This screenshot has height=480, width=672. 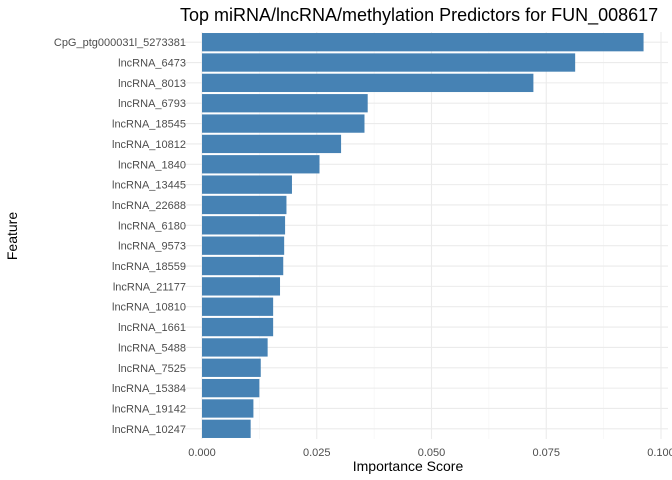 What do you see at coordinates (149, 308) in the screenshot?
I see `y-tick-label: lncRNA_10810` at bounding box center [149, 308].